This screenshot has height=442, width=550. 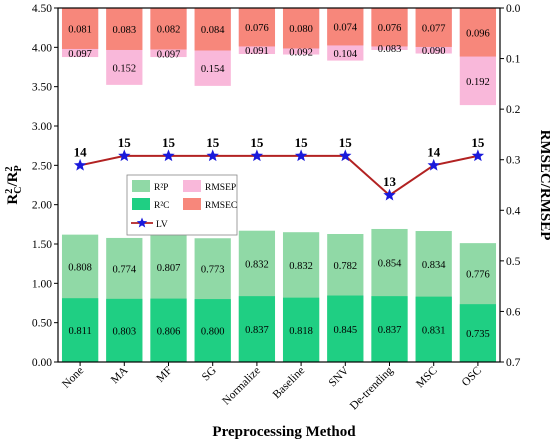 I want to click on label-r2p: 0.776, so click(x=478, y=275).